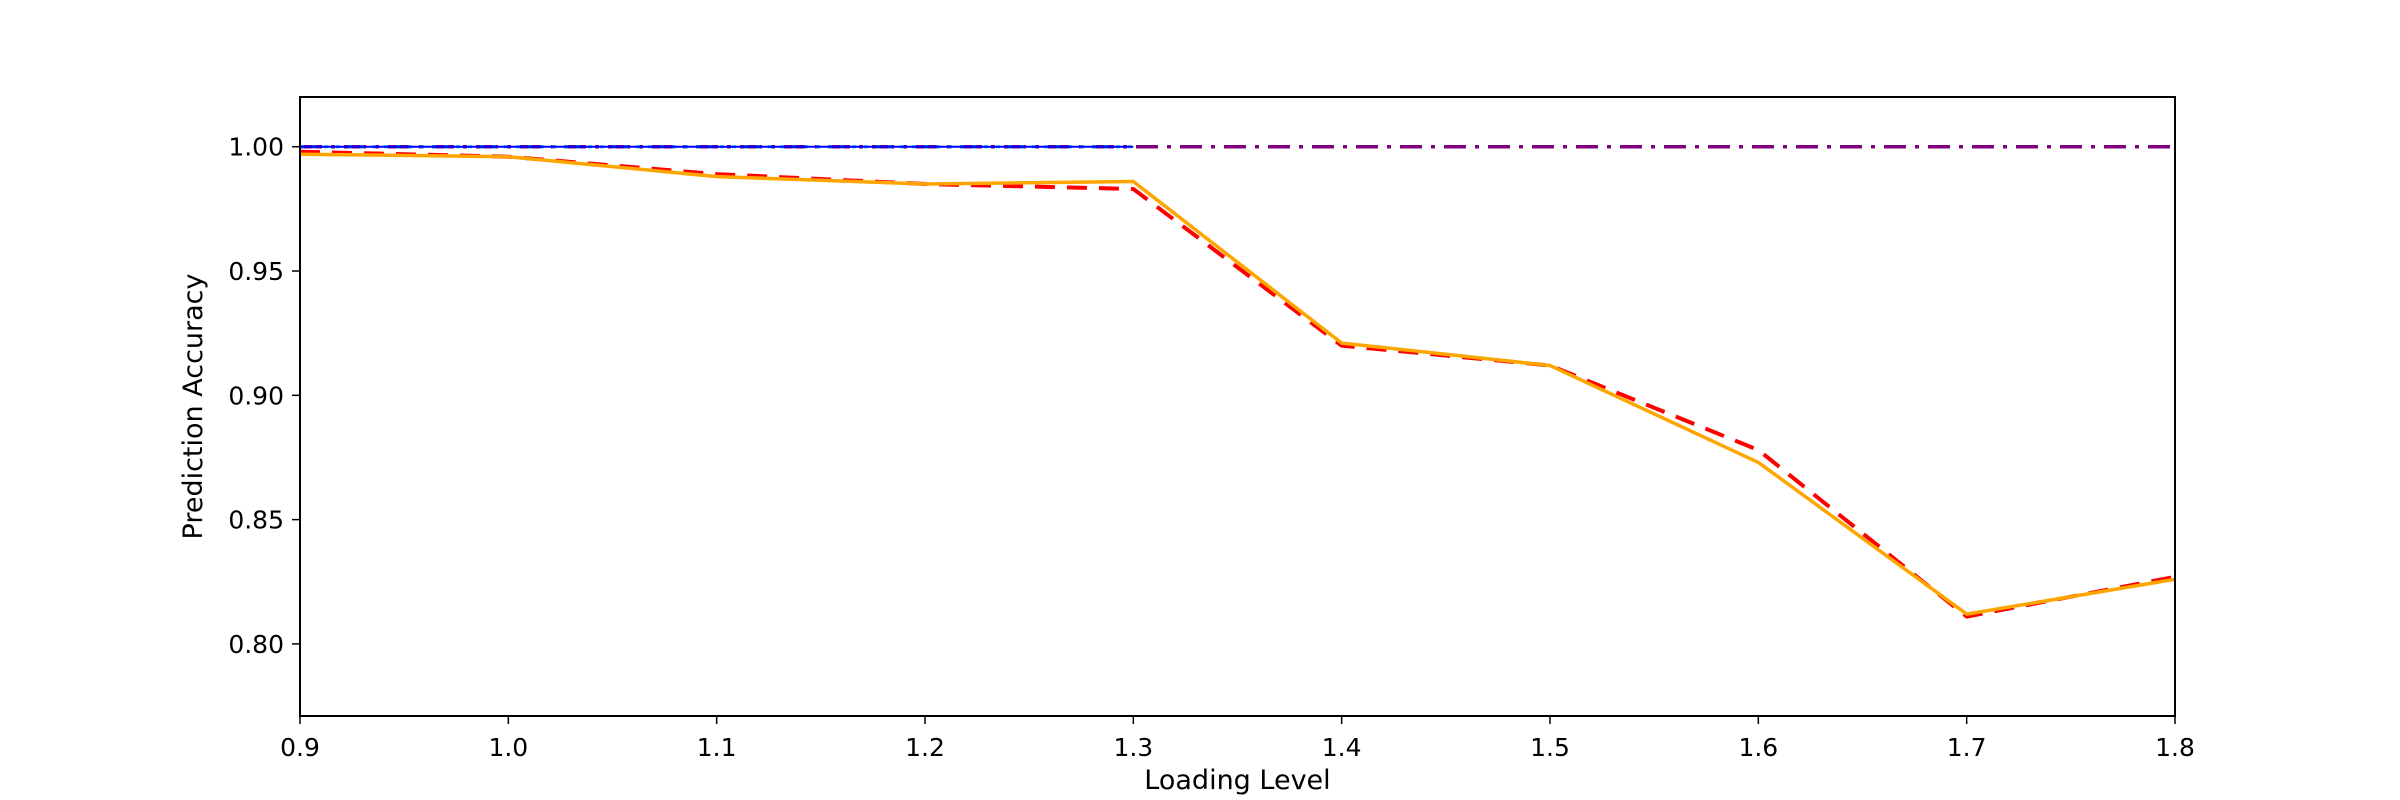  I want to click on x-tick-label: 1.6, so click(1758, 747).